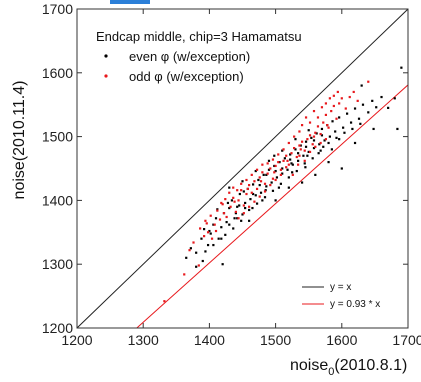  I want to click on x-tick-label: 1700, so click(406, 340).